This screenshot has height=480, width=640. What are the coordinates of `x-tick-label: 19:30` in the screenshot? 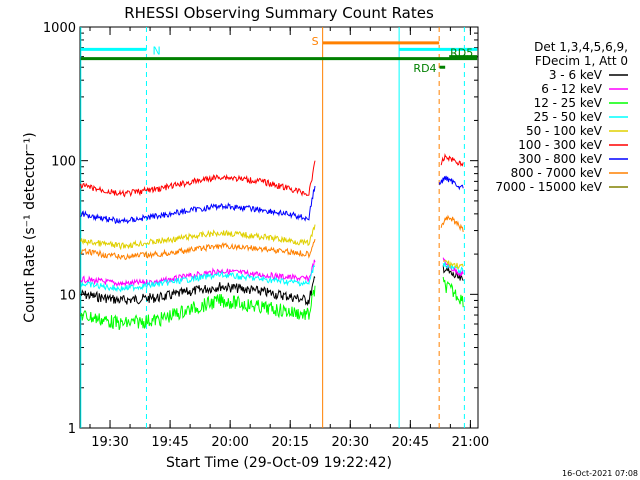 It's located at (109, 442).